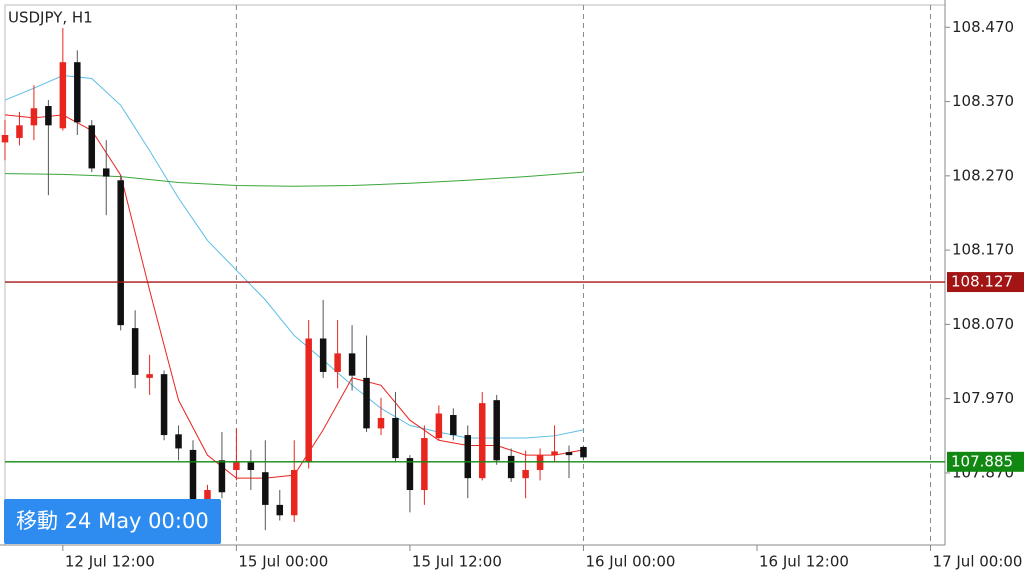 The width and height of the screenshot is (1024, 581). I want to click on y-tick-label: 108.370, so click(983, 101).